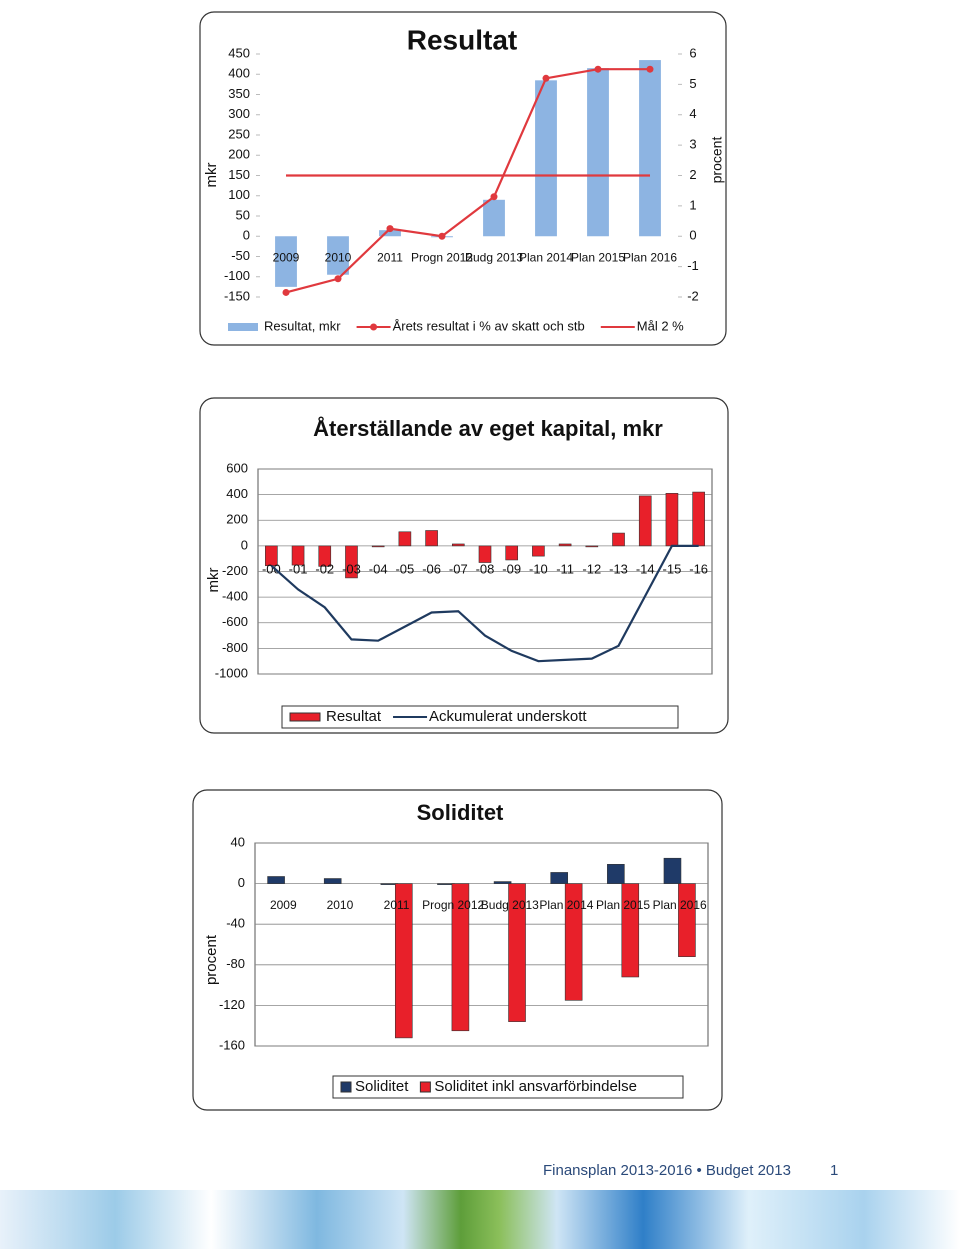  What do you see at coordinates (645, 568) in the screenshot?
I see `x-tick-label: -14` at bounding box center [645, 568].